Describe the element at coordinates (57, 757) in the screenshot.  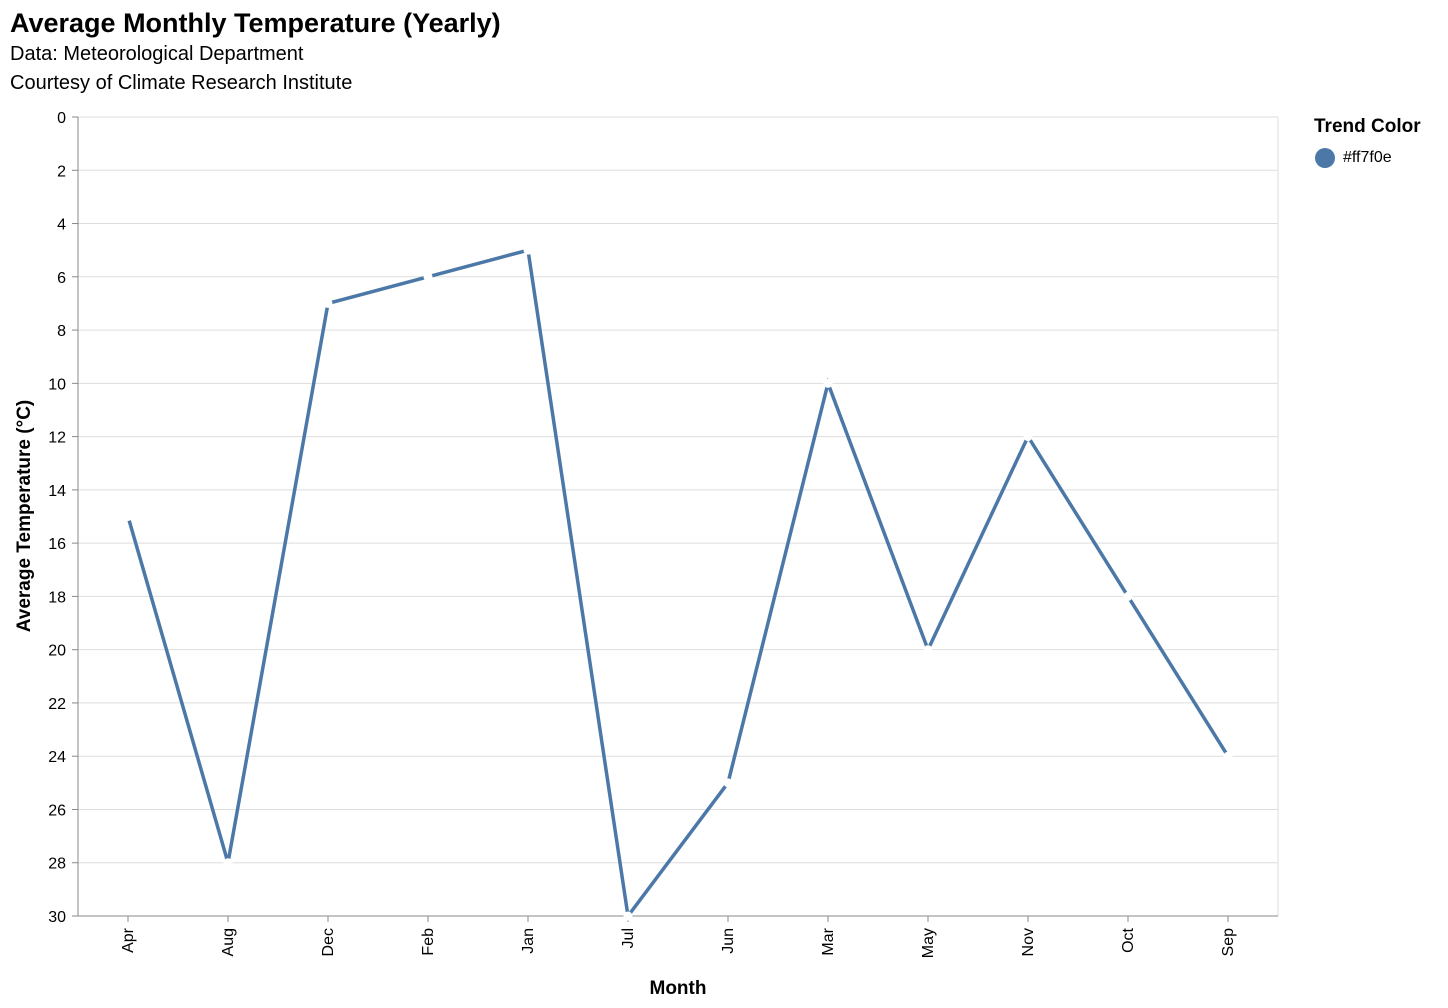
I see `y-tick-label: 24` at that location.